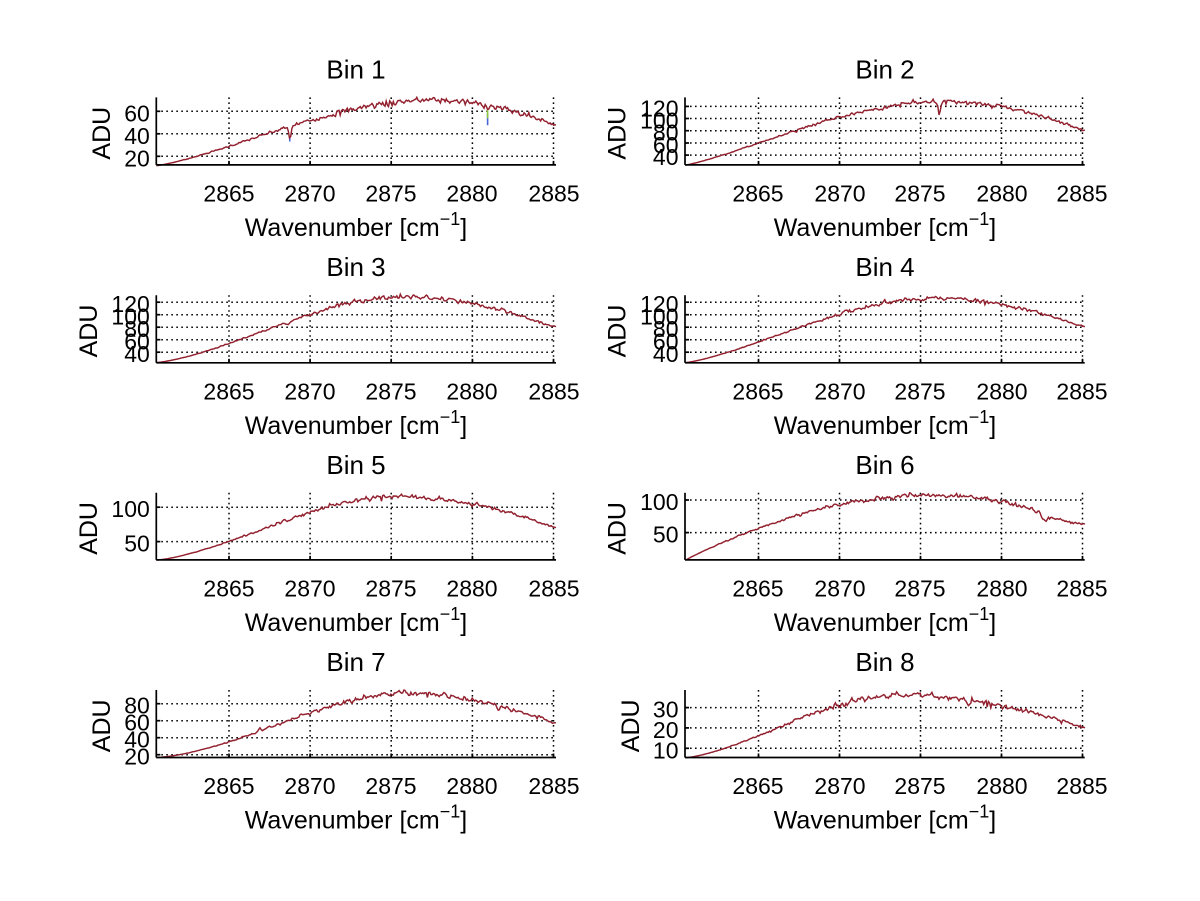 The height and width of the screenshot is (901, 1200). Describe the element at coordinates (355, 465) in the screenshot. I see `svg-text: Bin 5` at that location.